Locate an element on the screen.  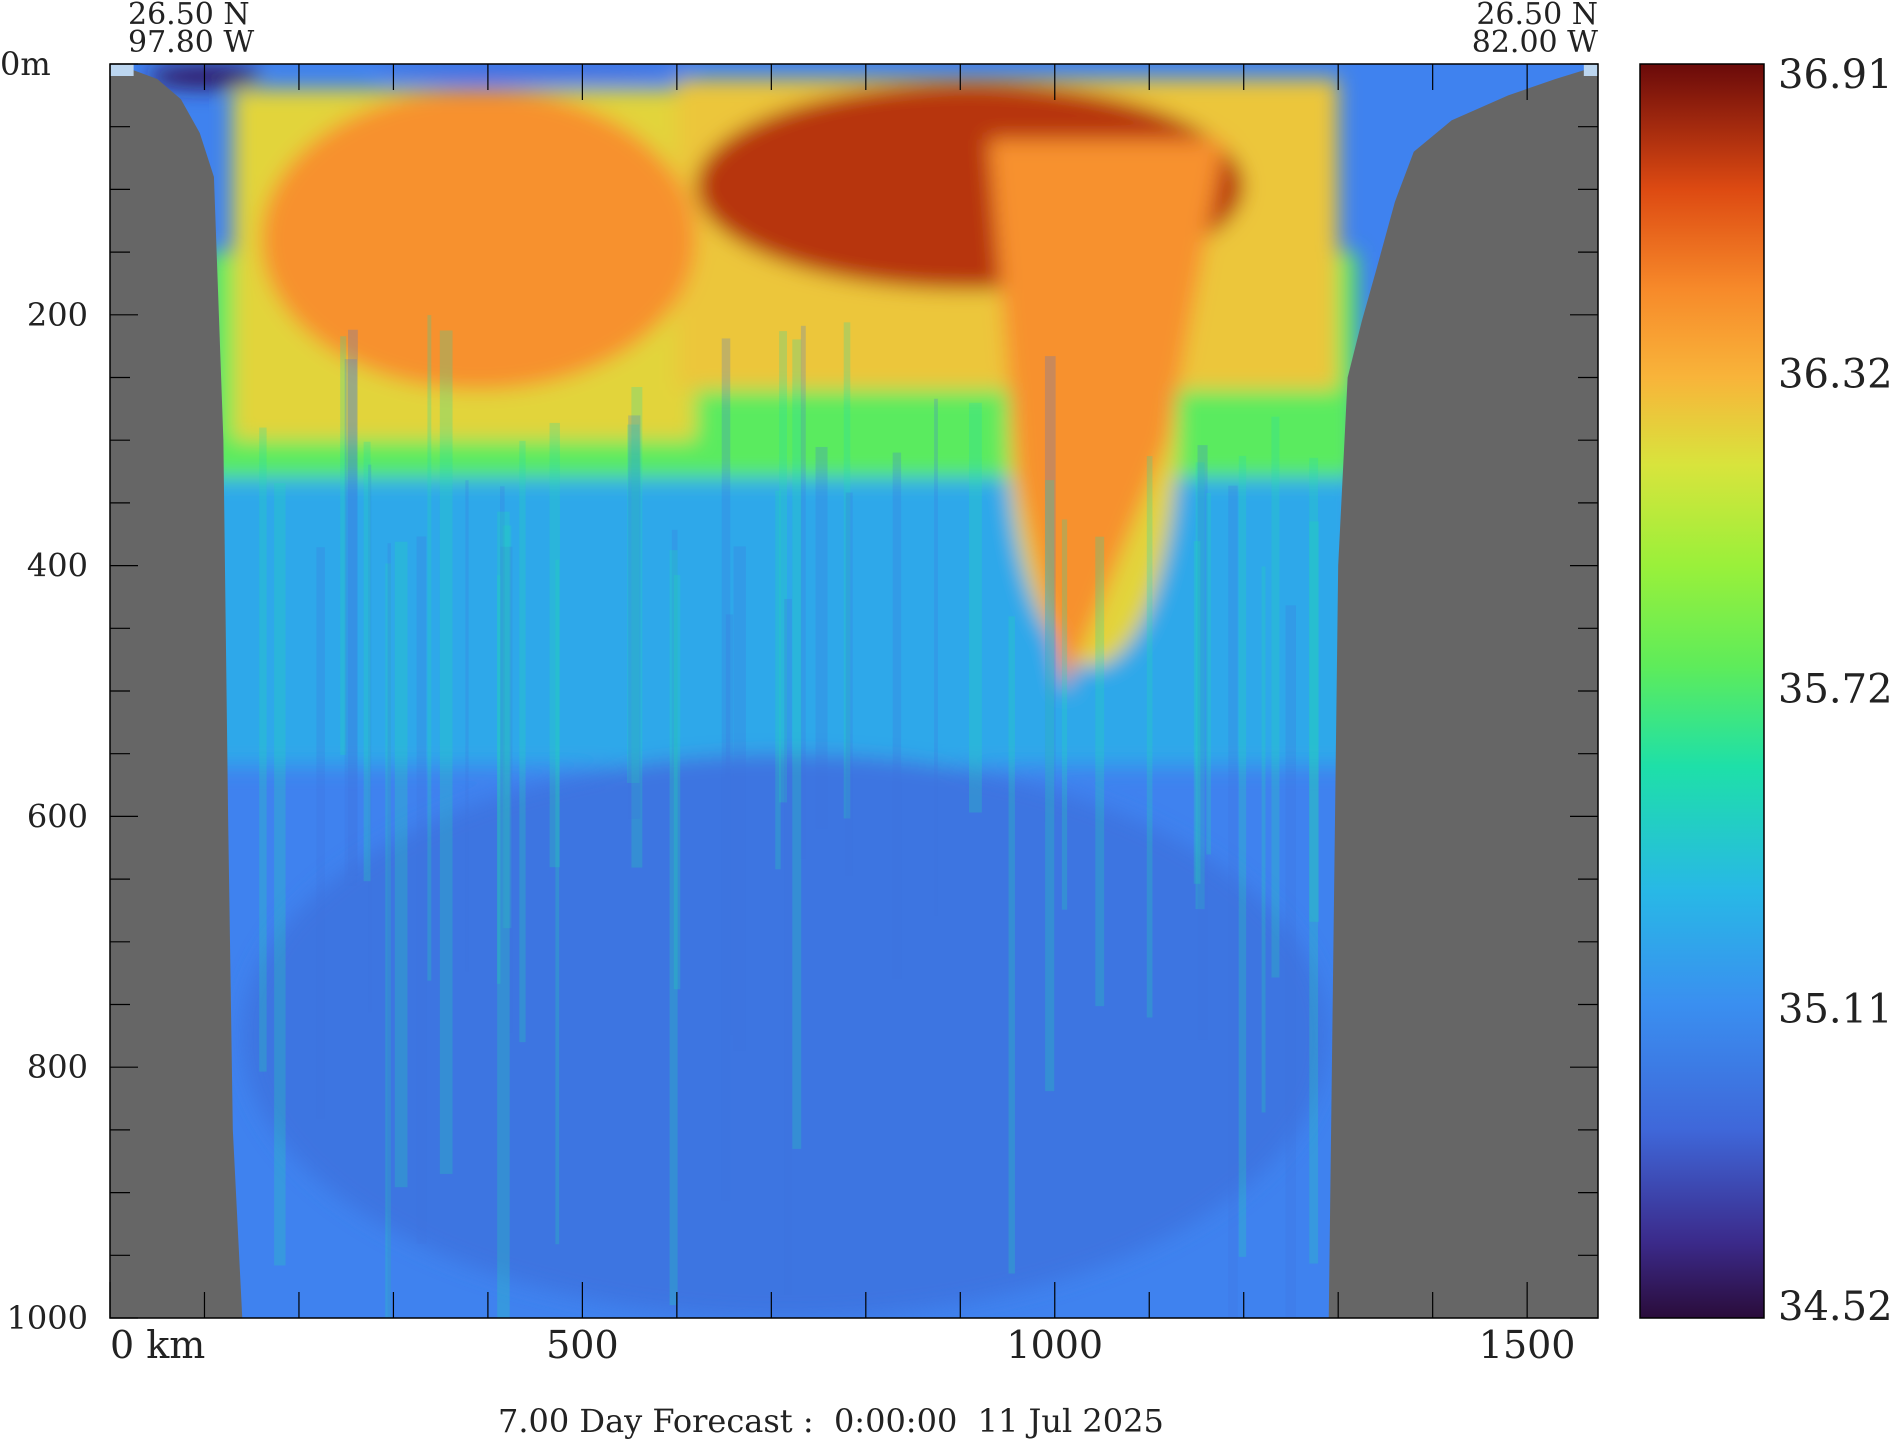
y-tick-label: 0m is located at coordinates (25, 64).